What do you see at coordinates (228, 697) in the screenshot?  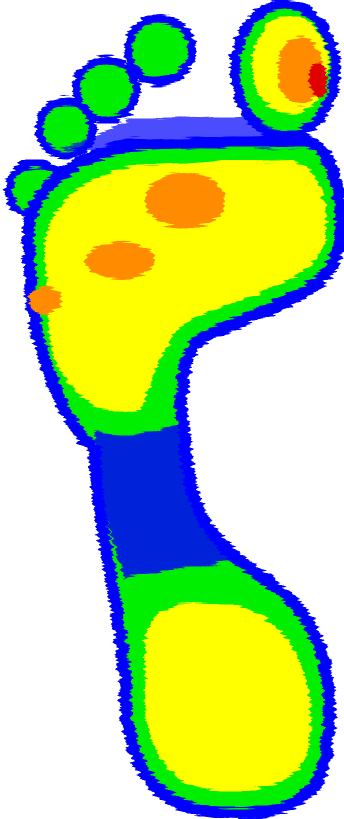 I see `heel-yellow` at bounding box center [228, 697].